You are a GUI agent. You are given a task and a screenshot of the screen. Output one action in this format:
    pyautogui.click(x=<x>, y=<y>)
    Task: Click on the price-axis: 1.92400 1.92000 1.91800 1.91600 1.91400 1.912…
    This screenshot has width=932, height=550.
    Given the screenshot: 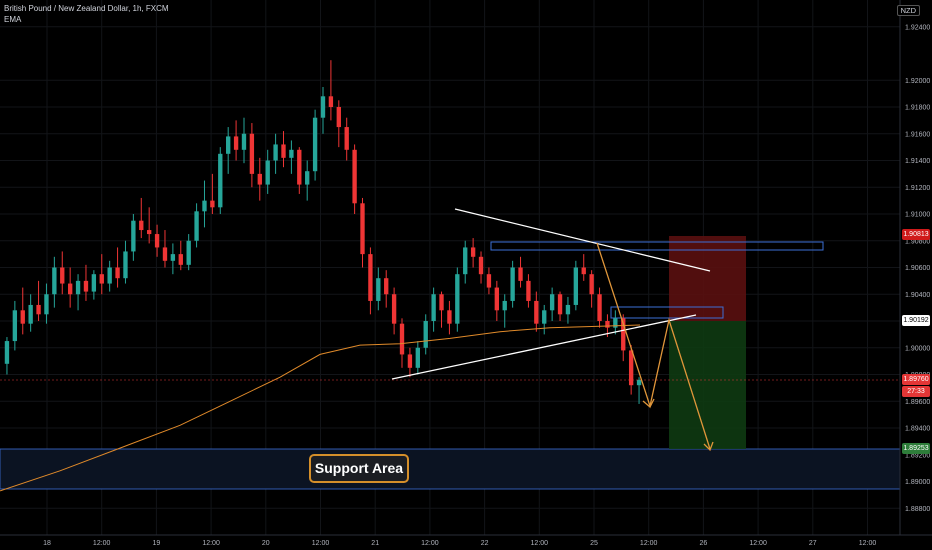 What is the action you would take?
    pyautogui.click(x=917, y=268)
    